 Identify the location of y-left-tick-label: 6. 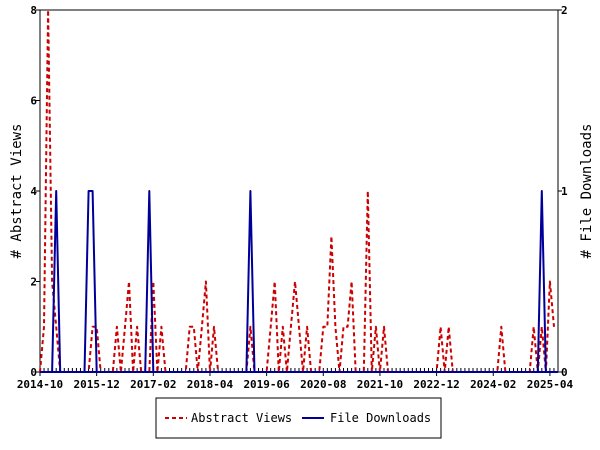
(33, 101).